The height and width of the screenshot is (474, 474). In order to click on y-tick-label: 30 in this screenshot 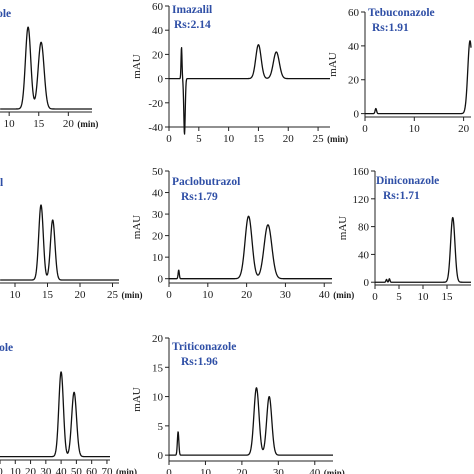, I will do `click(158, 215)`.